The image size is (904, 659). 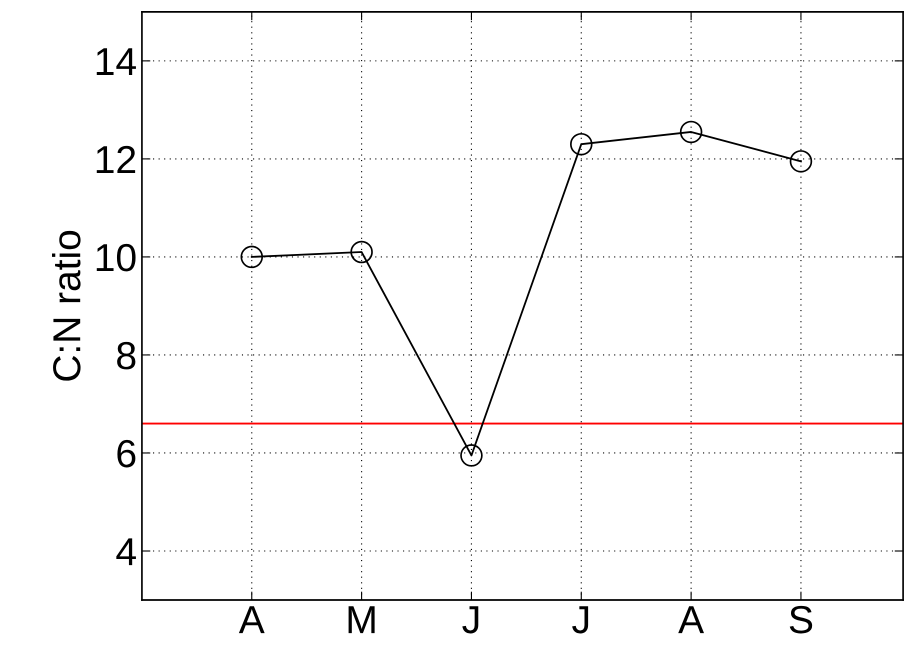 What do you see at coordinates (361, 620) in the screenshot?
I see `x-tick-label: M` at bounding box center [361, 620].